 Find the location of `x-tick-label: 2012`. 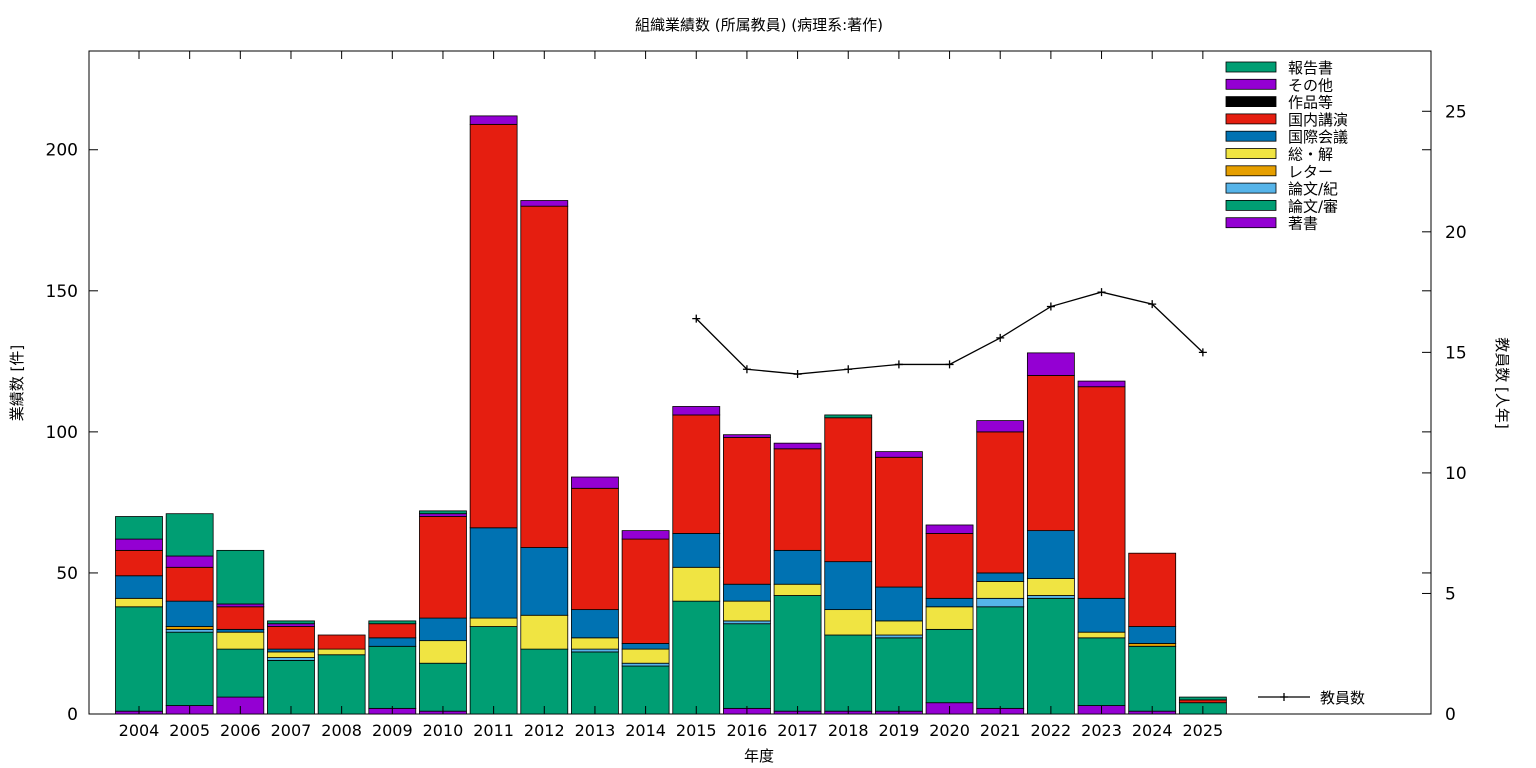

x-tick-label: 2012 is located at coordinates (544, 730).